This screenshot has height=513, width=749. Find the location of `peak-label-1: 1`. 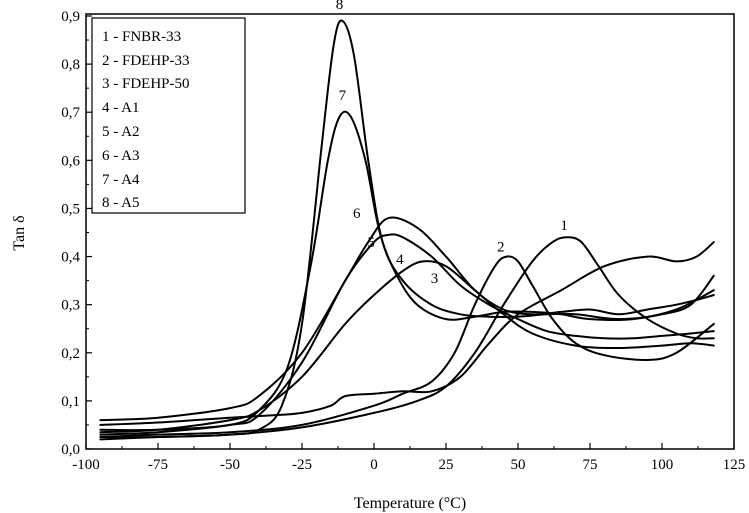

peak-label-1: 1 is located at coordinates (564, 226).